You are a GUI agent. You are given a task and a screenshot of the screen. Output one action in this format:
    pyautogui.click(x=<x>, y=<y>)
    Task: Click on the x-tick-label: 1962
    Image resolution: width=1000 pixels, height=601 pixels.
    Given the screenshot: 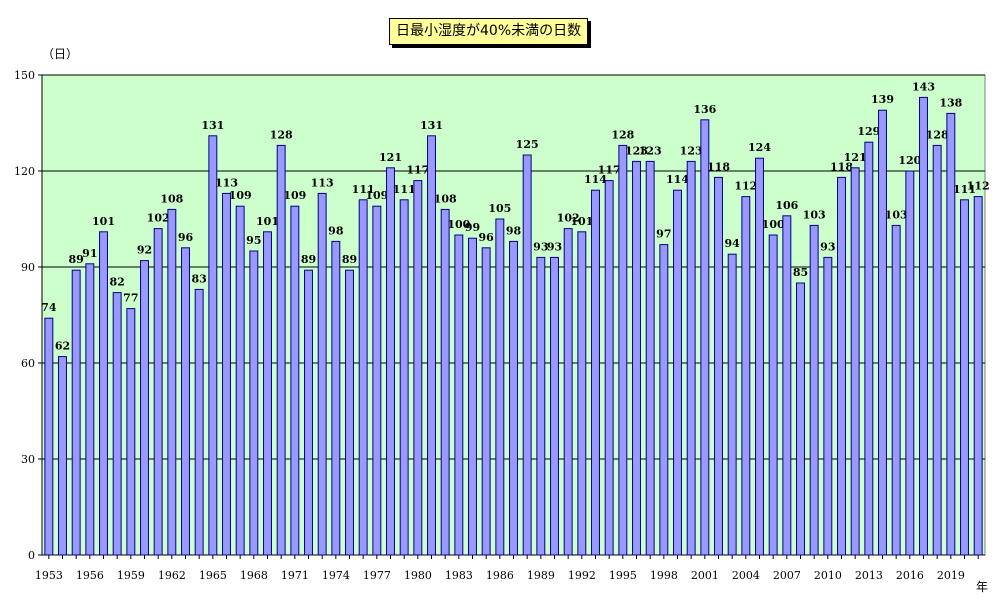 What is the action you would take?
    pyautogui.click(x=172, y=575)
    